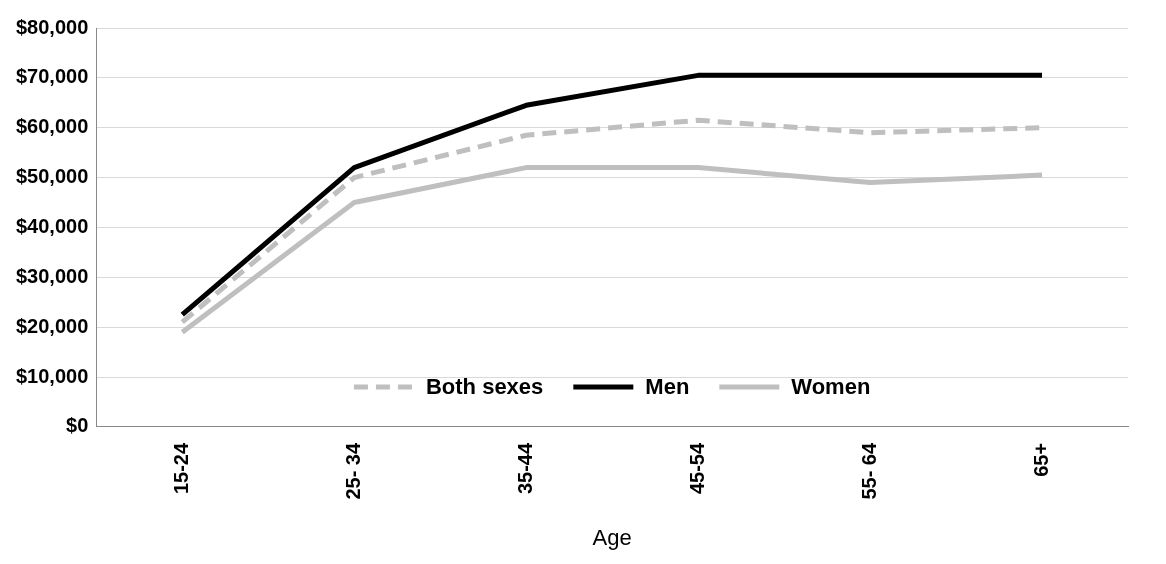 The width and height of the screenshot is (1166, 564). What do you see at coordinates (484, 386) in the screenshot?
I see `legend-label: Both sexes` at bounding box center [484, 386].